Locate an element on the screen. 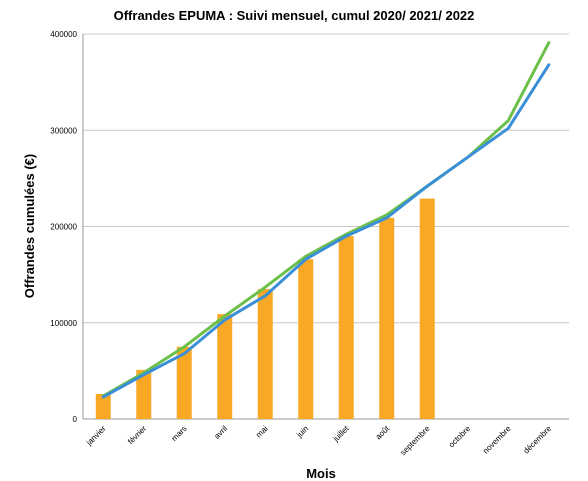 This screenshot has width=588, height=481. y-axis-title: Offrandes cumulées (€) is located at coordinates (29, 226).